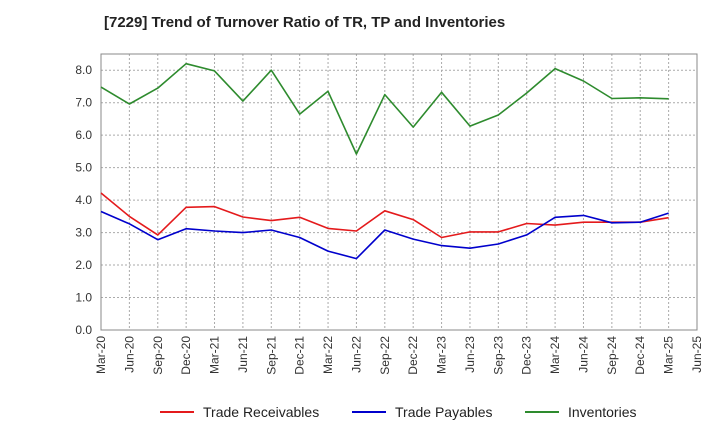 The width and height of the screenshot is (720, 440). Describe the element at coordinates (158, 355) in the screenshot. I see `x-tick-label: Sep-20` at that location.